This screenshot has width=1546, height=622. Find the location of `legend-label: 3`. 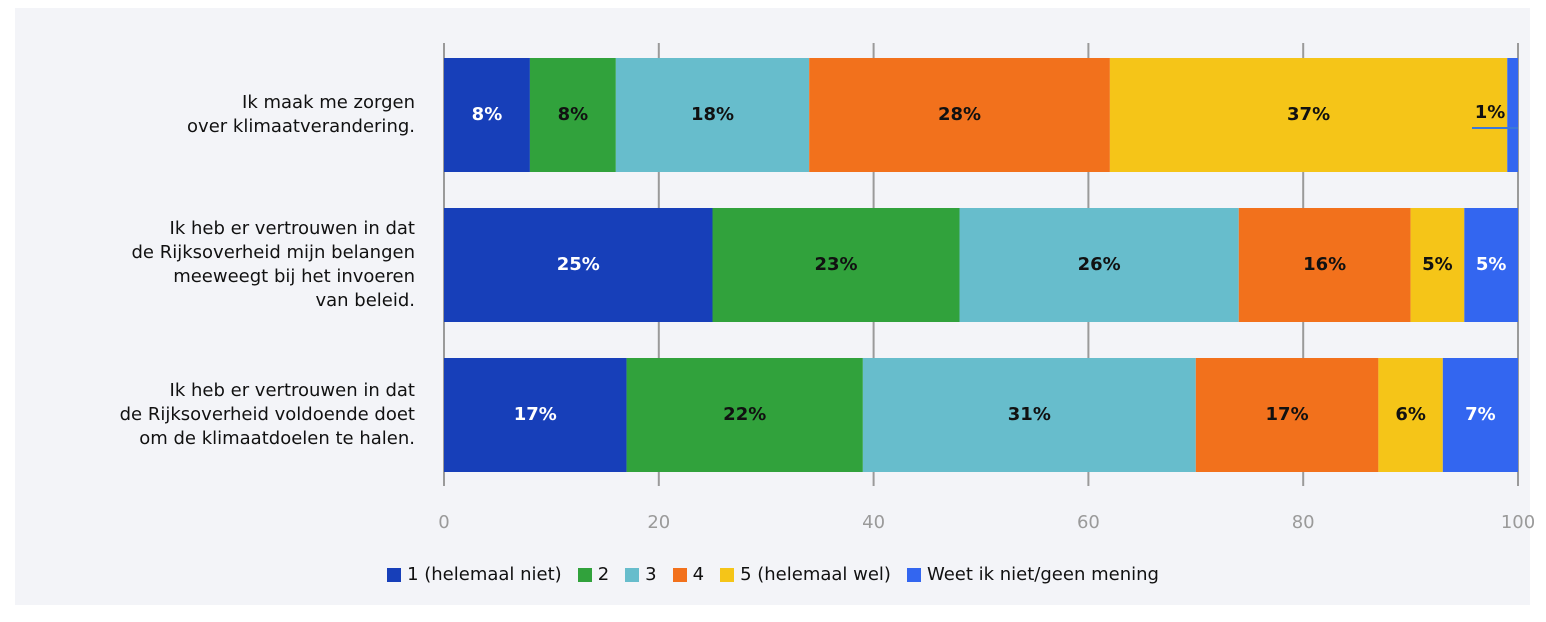

legend-label: 3 is located at coordinates (651, 574).